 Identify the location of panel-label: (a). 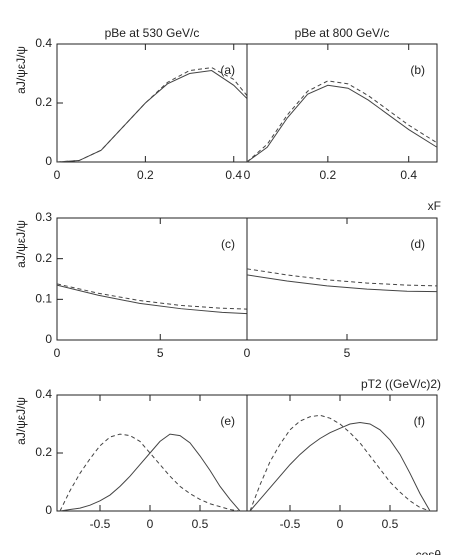
(227, 70).